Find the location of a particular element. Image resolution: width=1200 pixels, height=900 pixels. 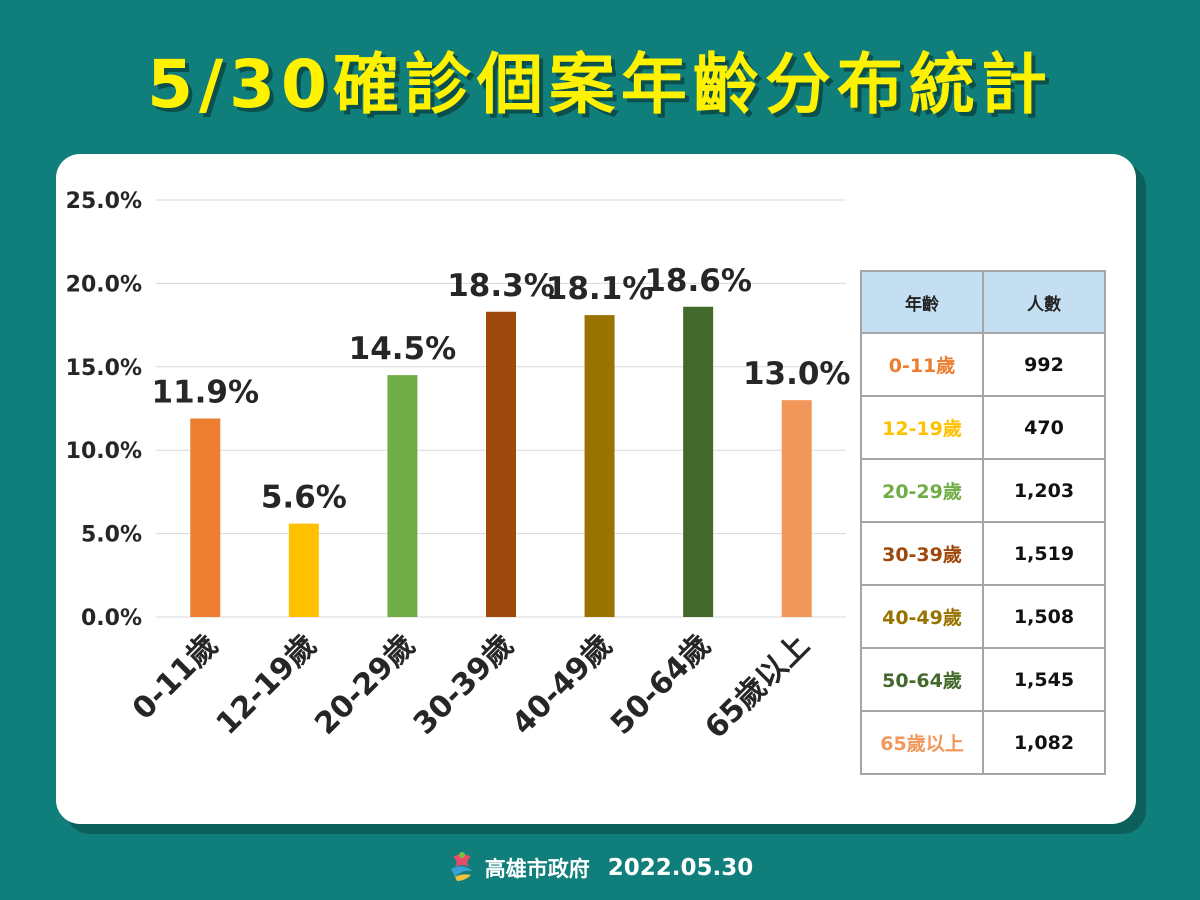

table-row: 40-49歲 1,508 is located at coordinates (983, 616).